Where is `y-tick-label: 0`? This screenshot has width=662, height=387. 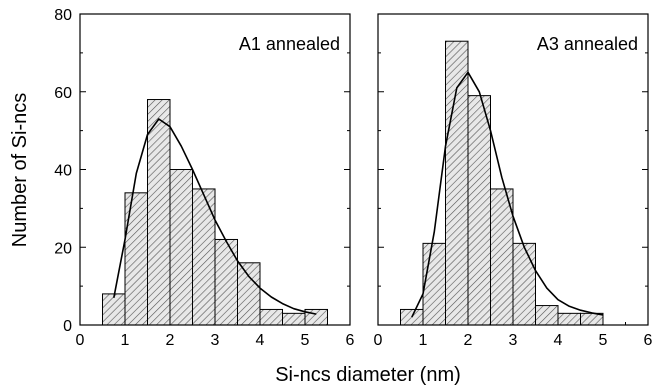 y-tick-label: 0 is located at coordinates (67, 326).